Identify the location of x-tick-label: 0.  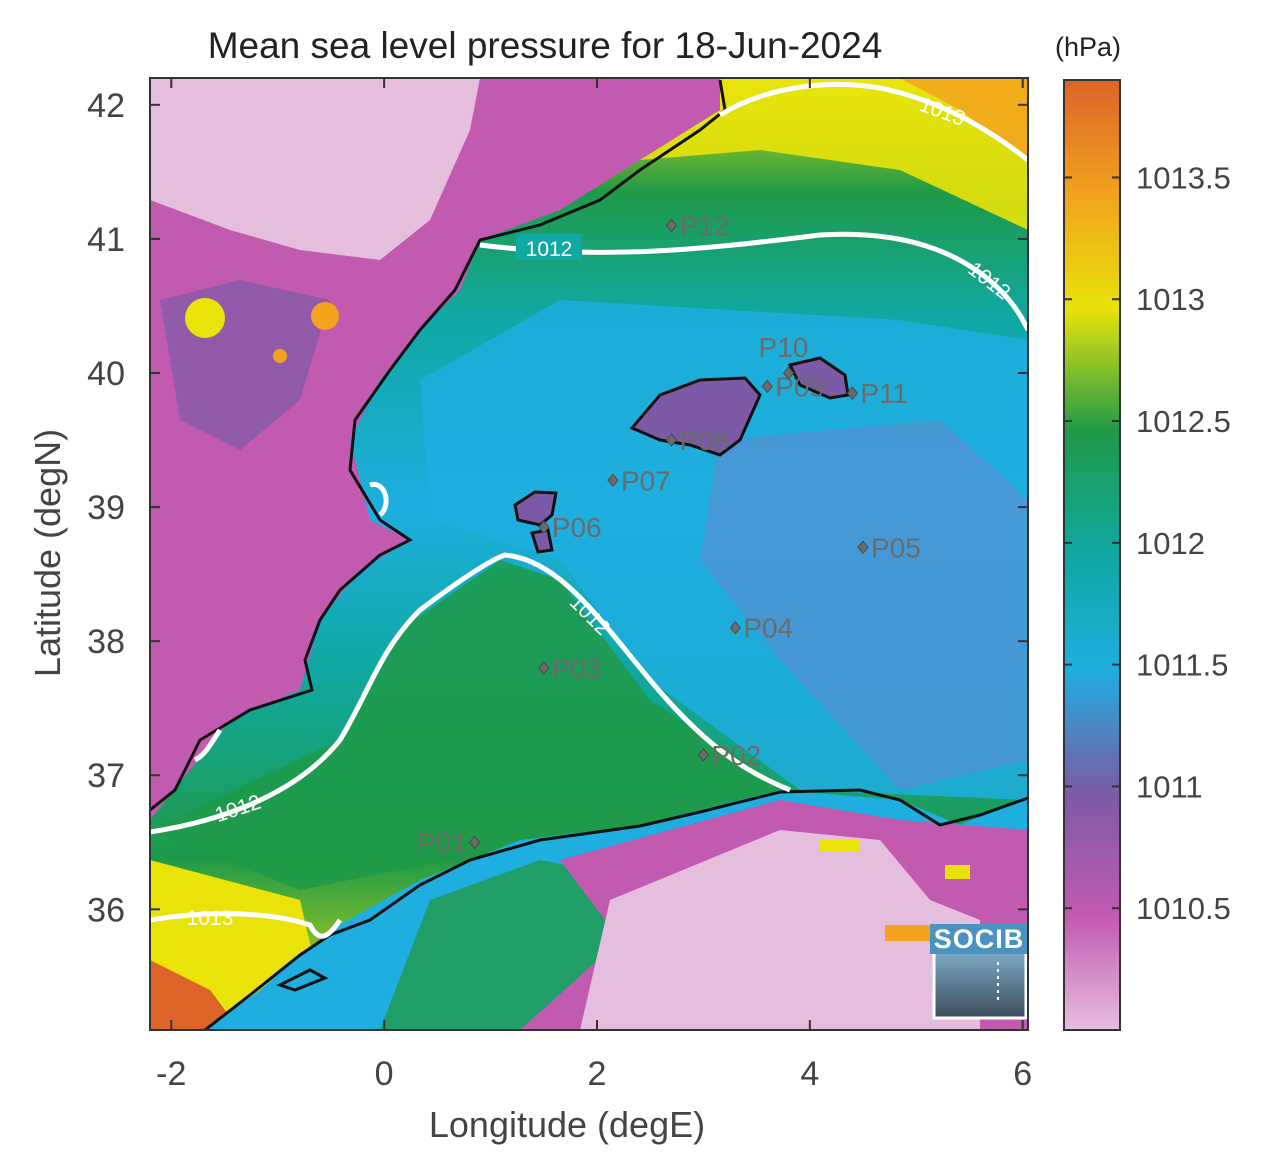
(384, 1074).